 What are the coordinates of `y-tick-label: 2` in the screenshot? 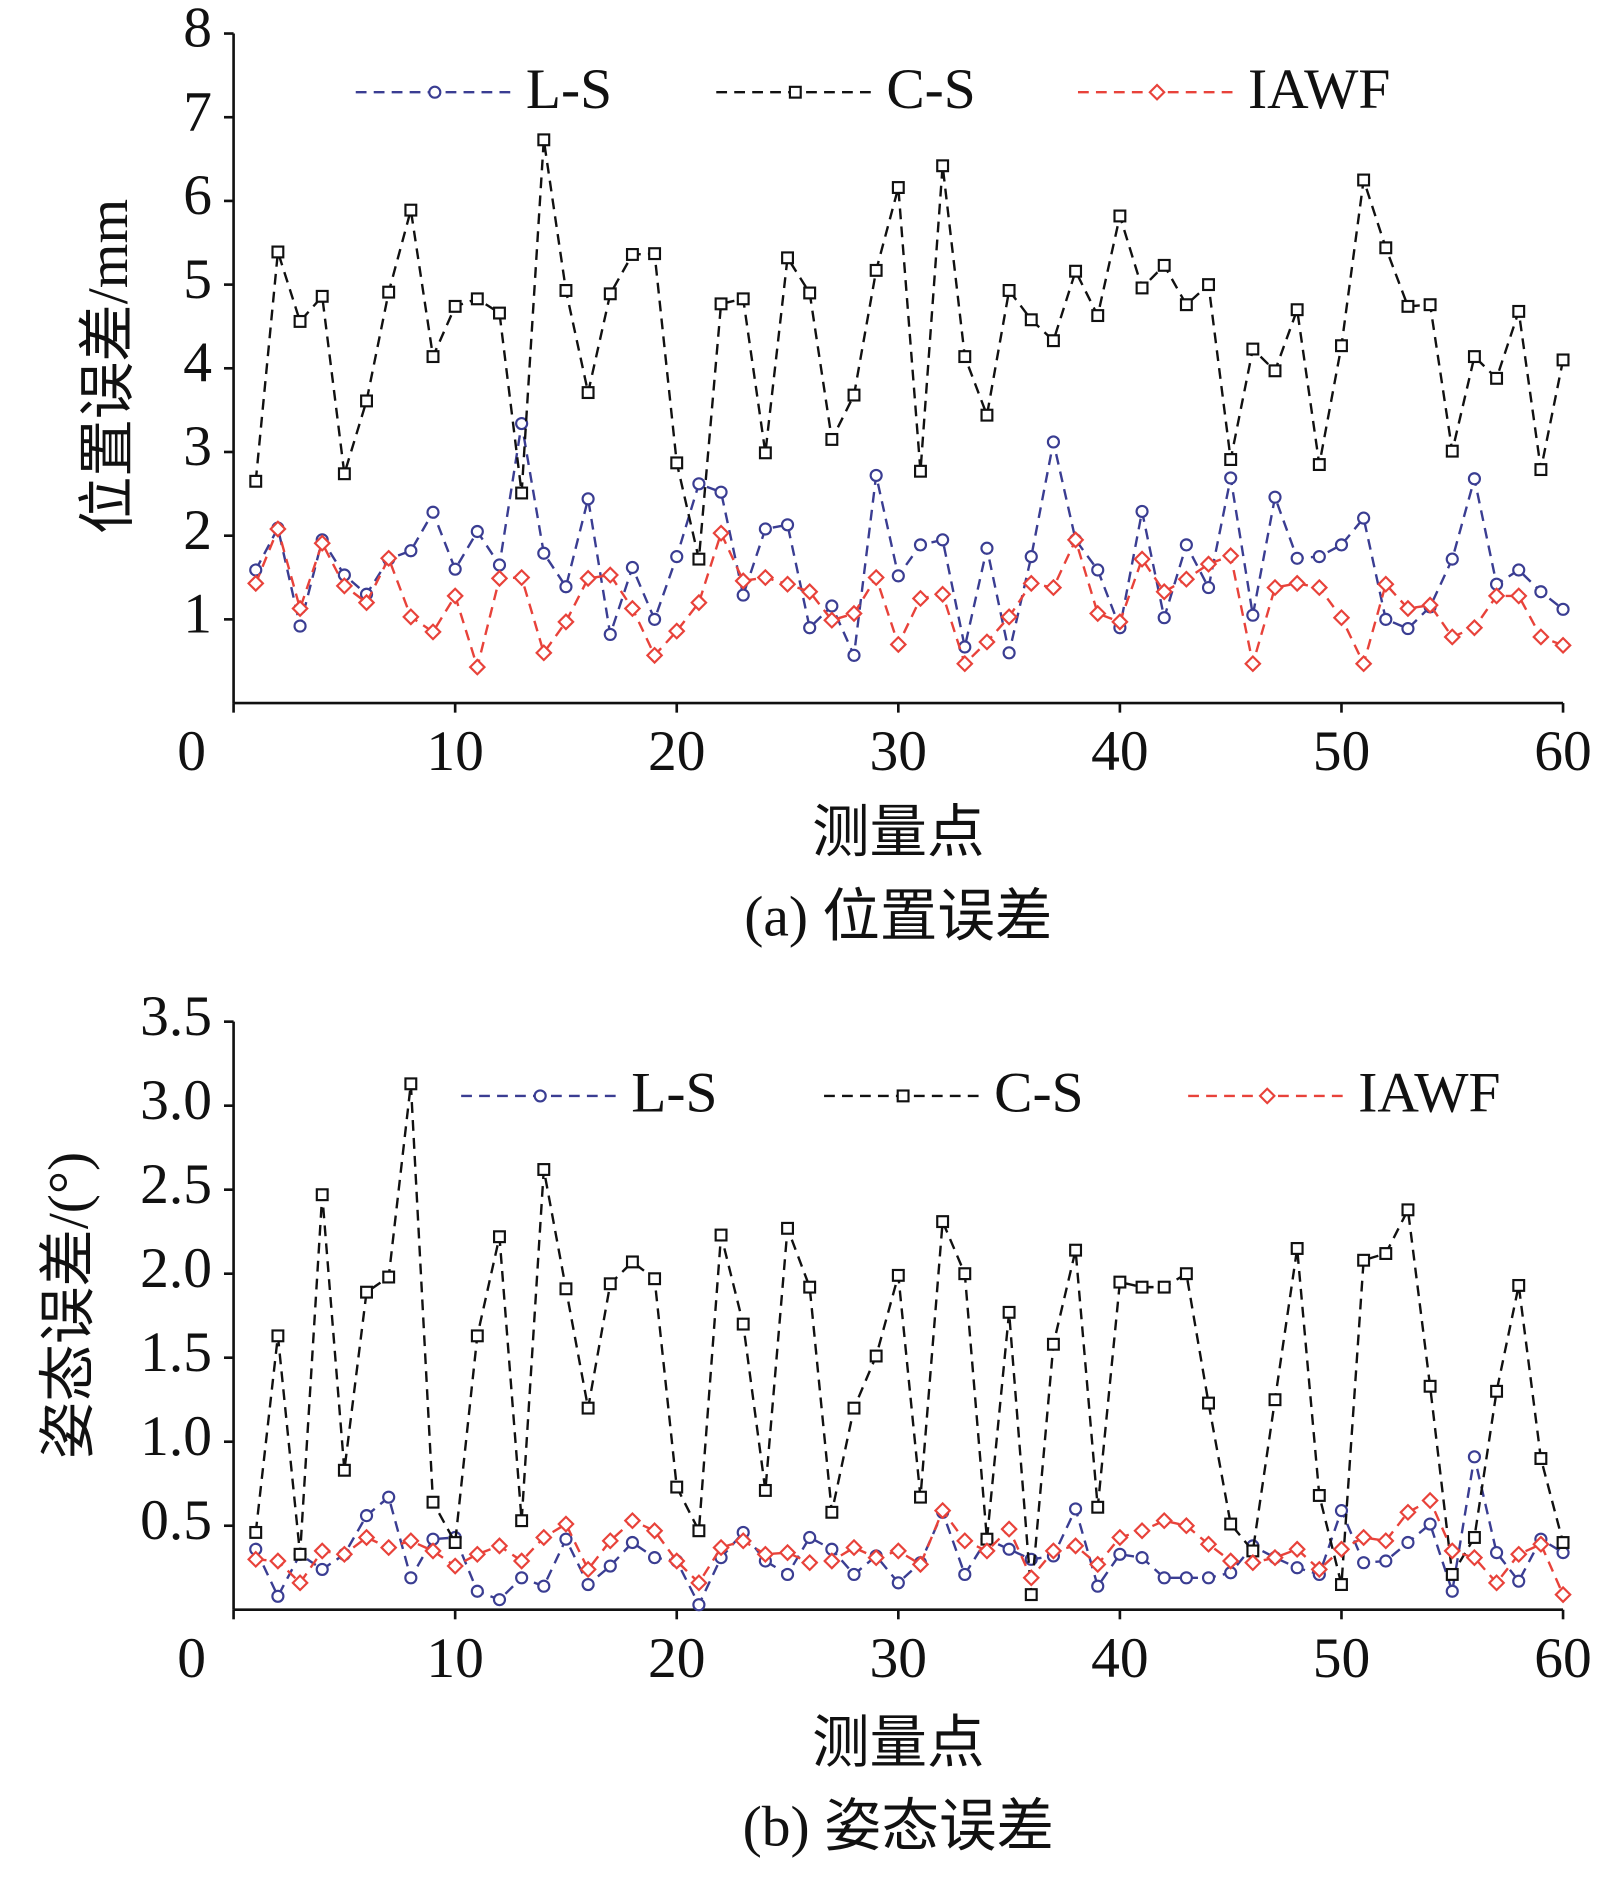 It's located at (197, 530).